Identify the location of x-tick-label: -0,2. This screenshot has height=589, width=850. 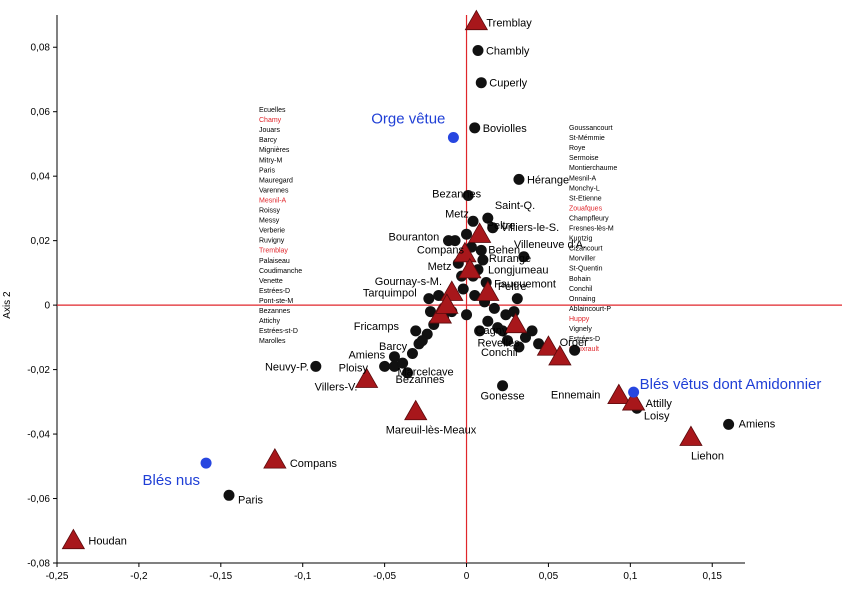
(139, 576).